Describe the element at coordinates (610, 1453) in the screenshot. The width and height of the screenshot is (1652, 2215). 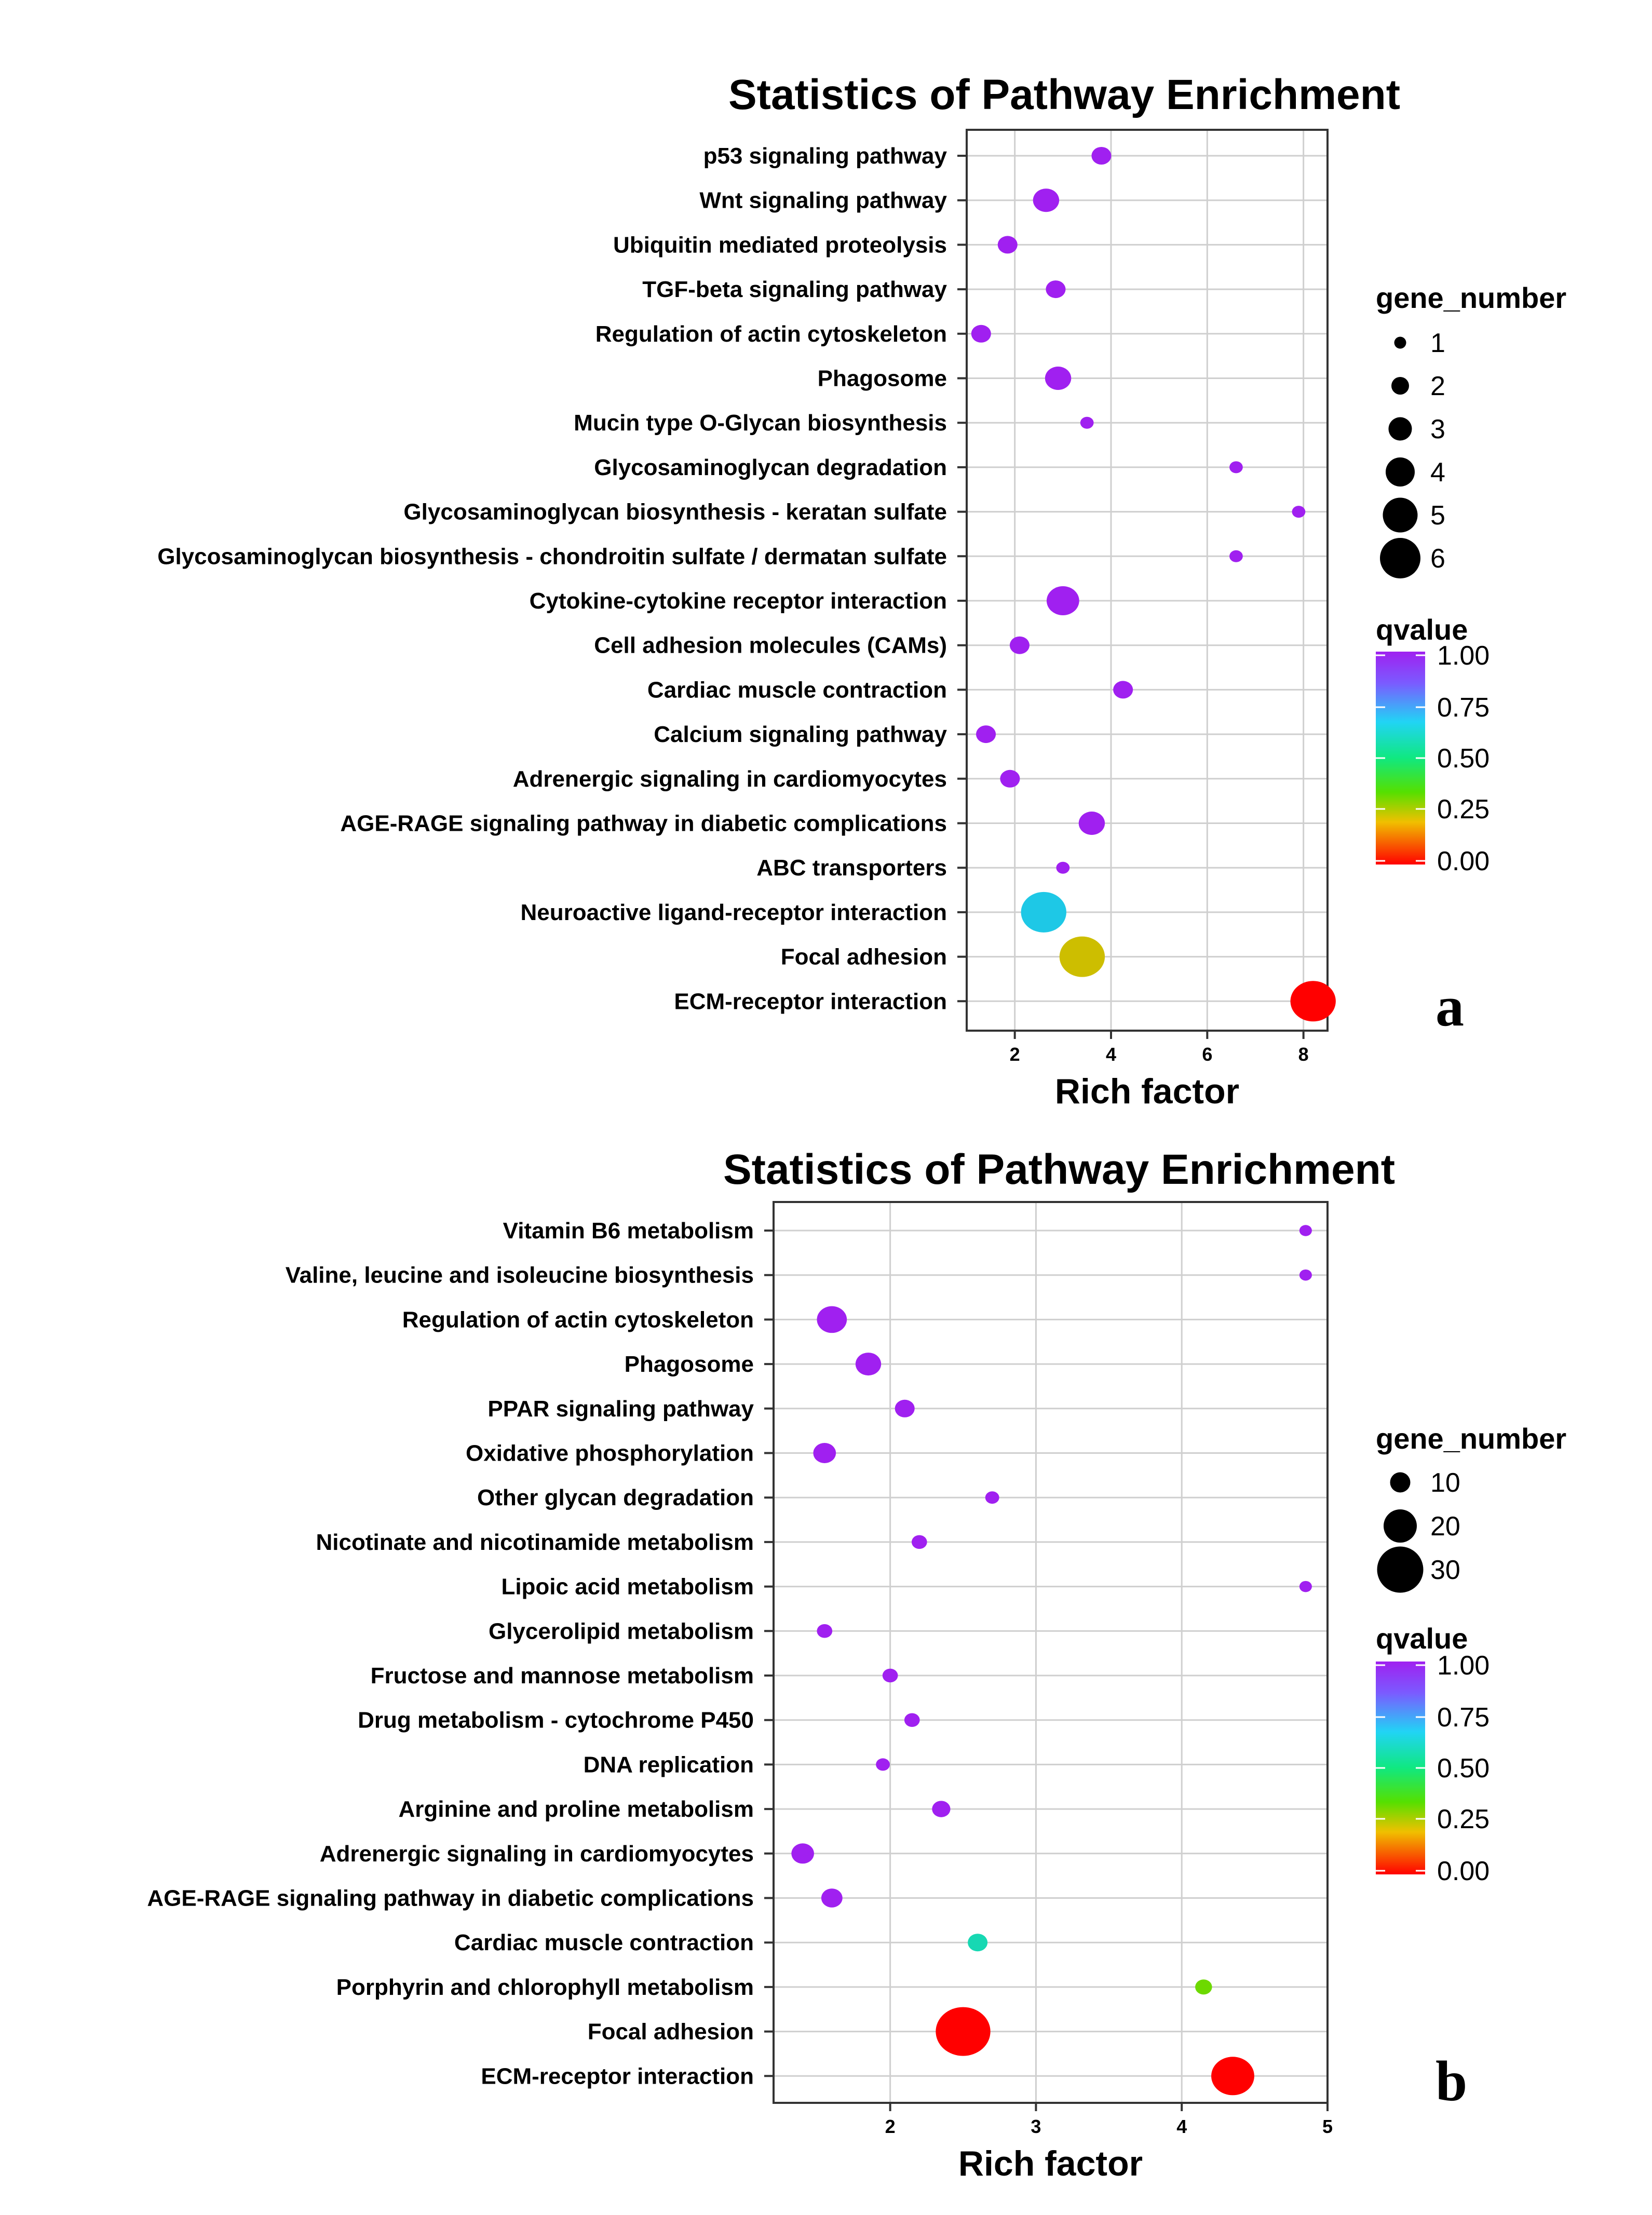
I see `pathway-label: Oxidative phosphorylation` at that location.